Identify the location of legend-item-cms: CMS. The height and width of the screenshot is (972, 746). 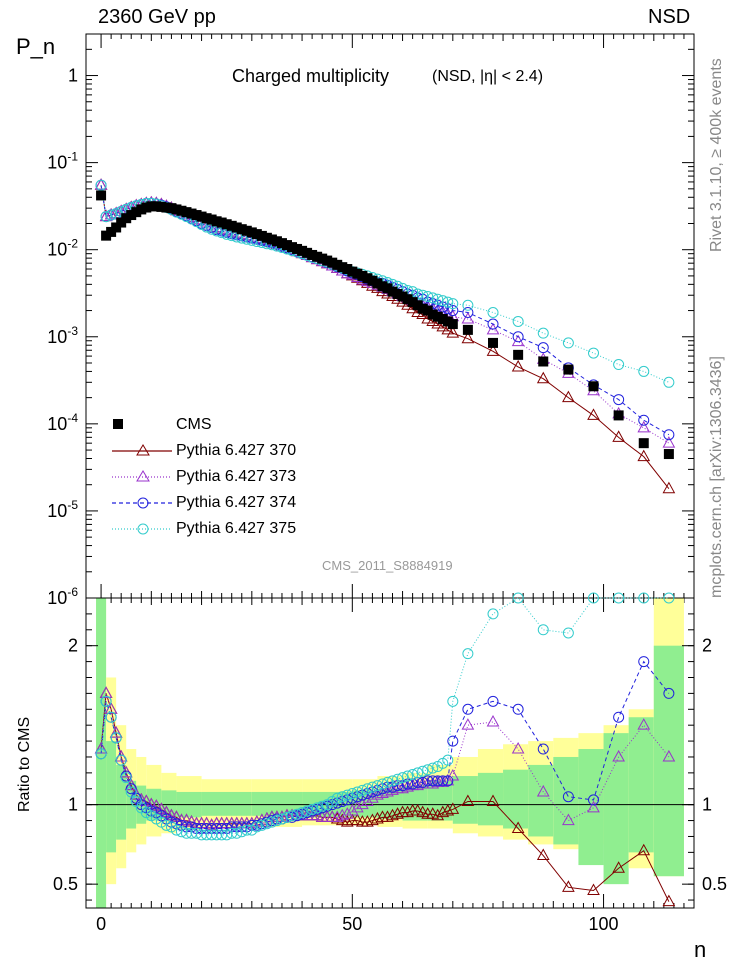
(204, 425).